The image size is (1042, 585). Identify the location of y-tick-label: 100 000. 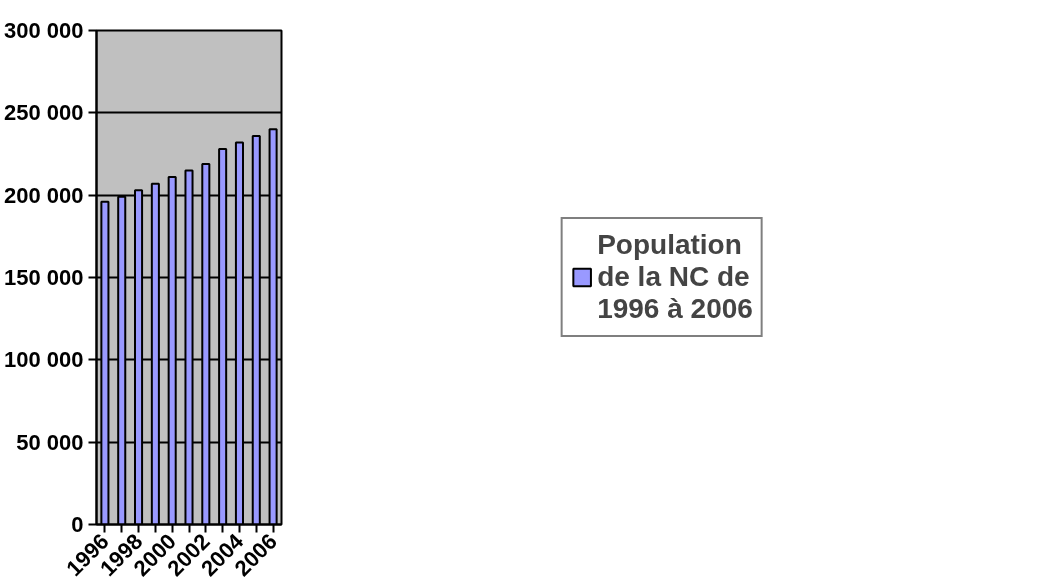
(43, 360).